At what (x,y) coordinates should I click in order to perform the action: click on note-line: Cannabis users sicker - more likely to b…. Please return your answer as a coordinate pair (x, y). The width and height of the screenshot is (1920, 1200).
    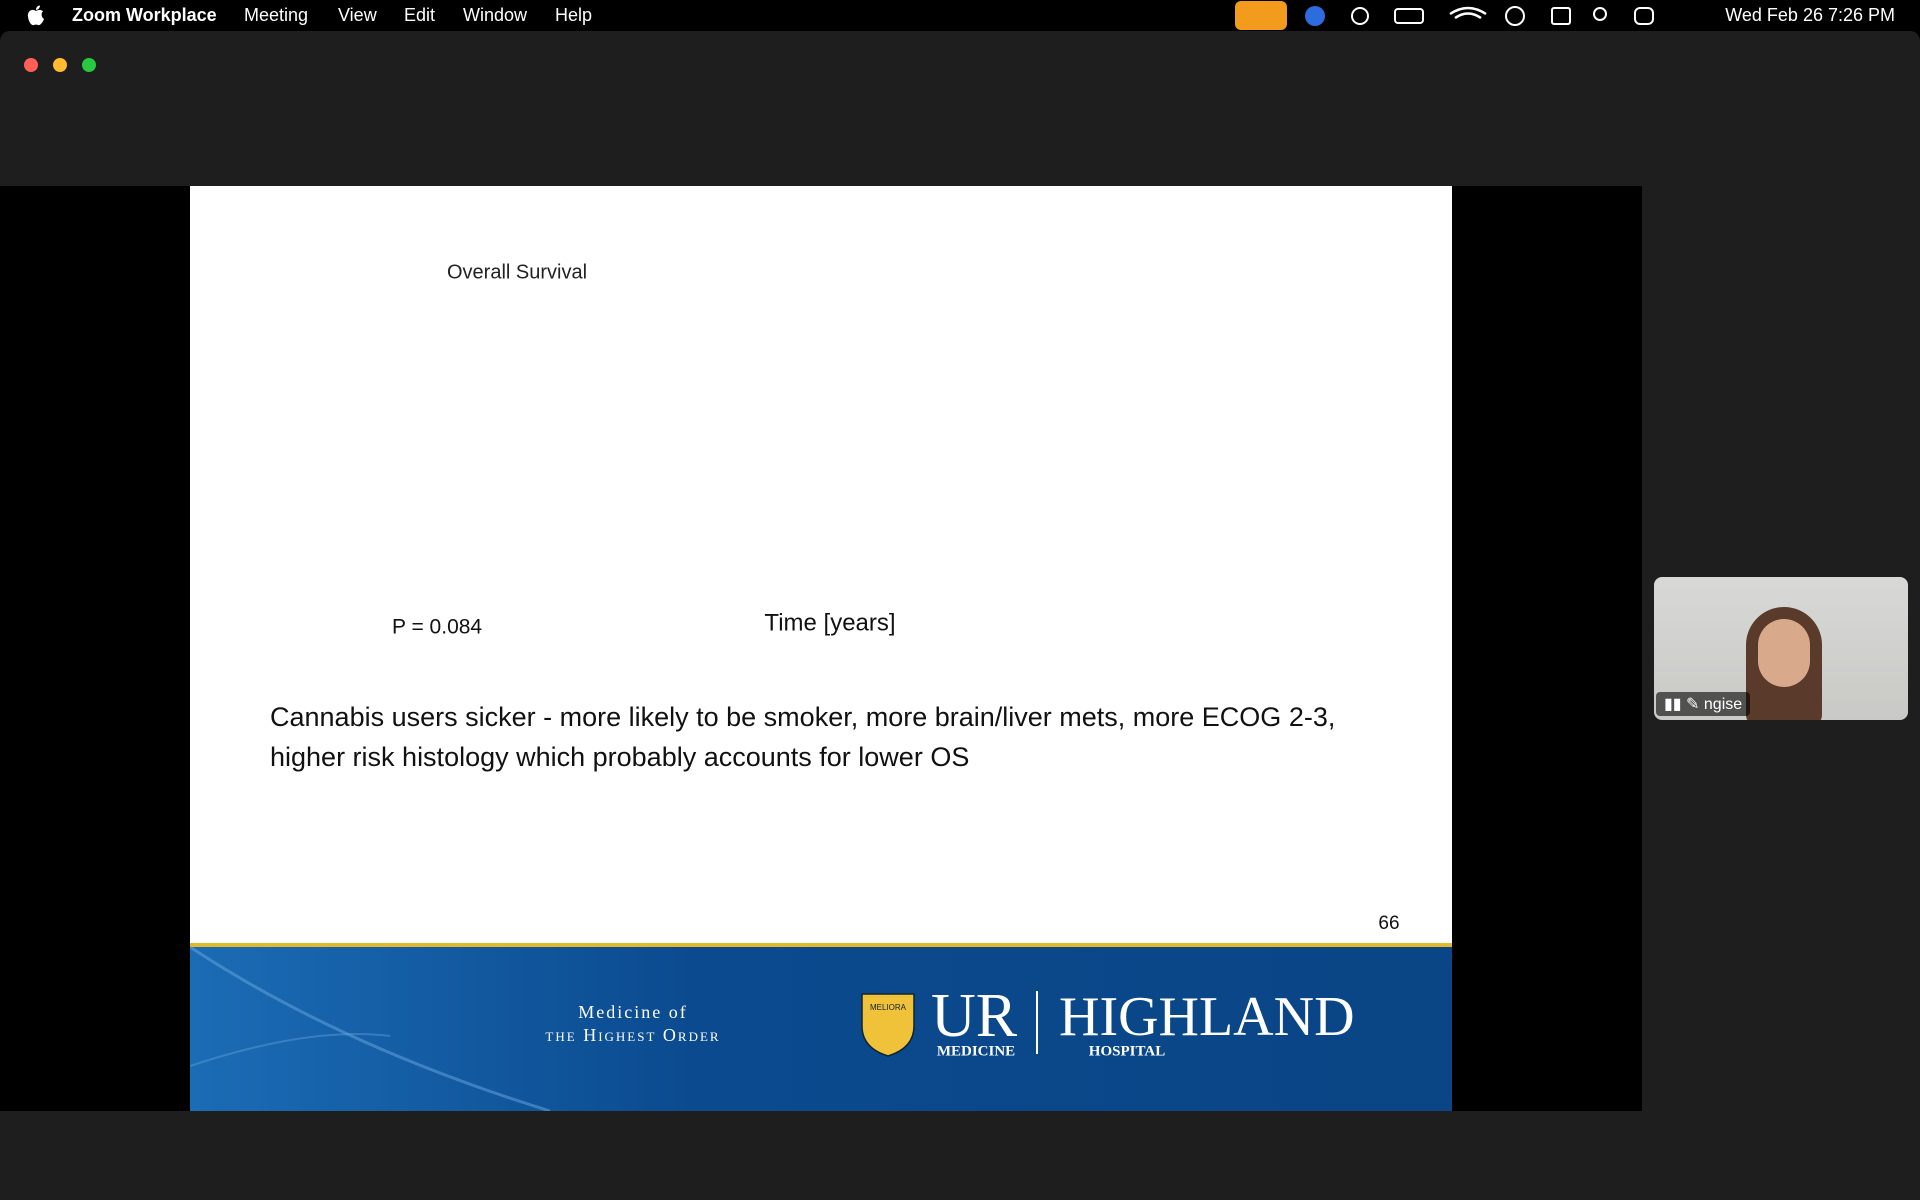
    Looking at the image, I should click on (802, 717).